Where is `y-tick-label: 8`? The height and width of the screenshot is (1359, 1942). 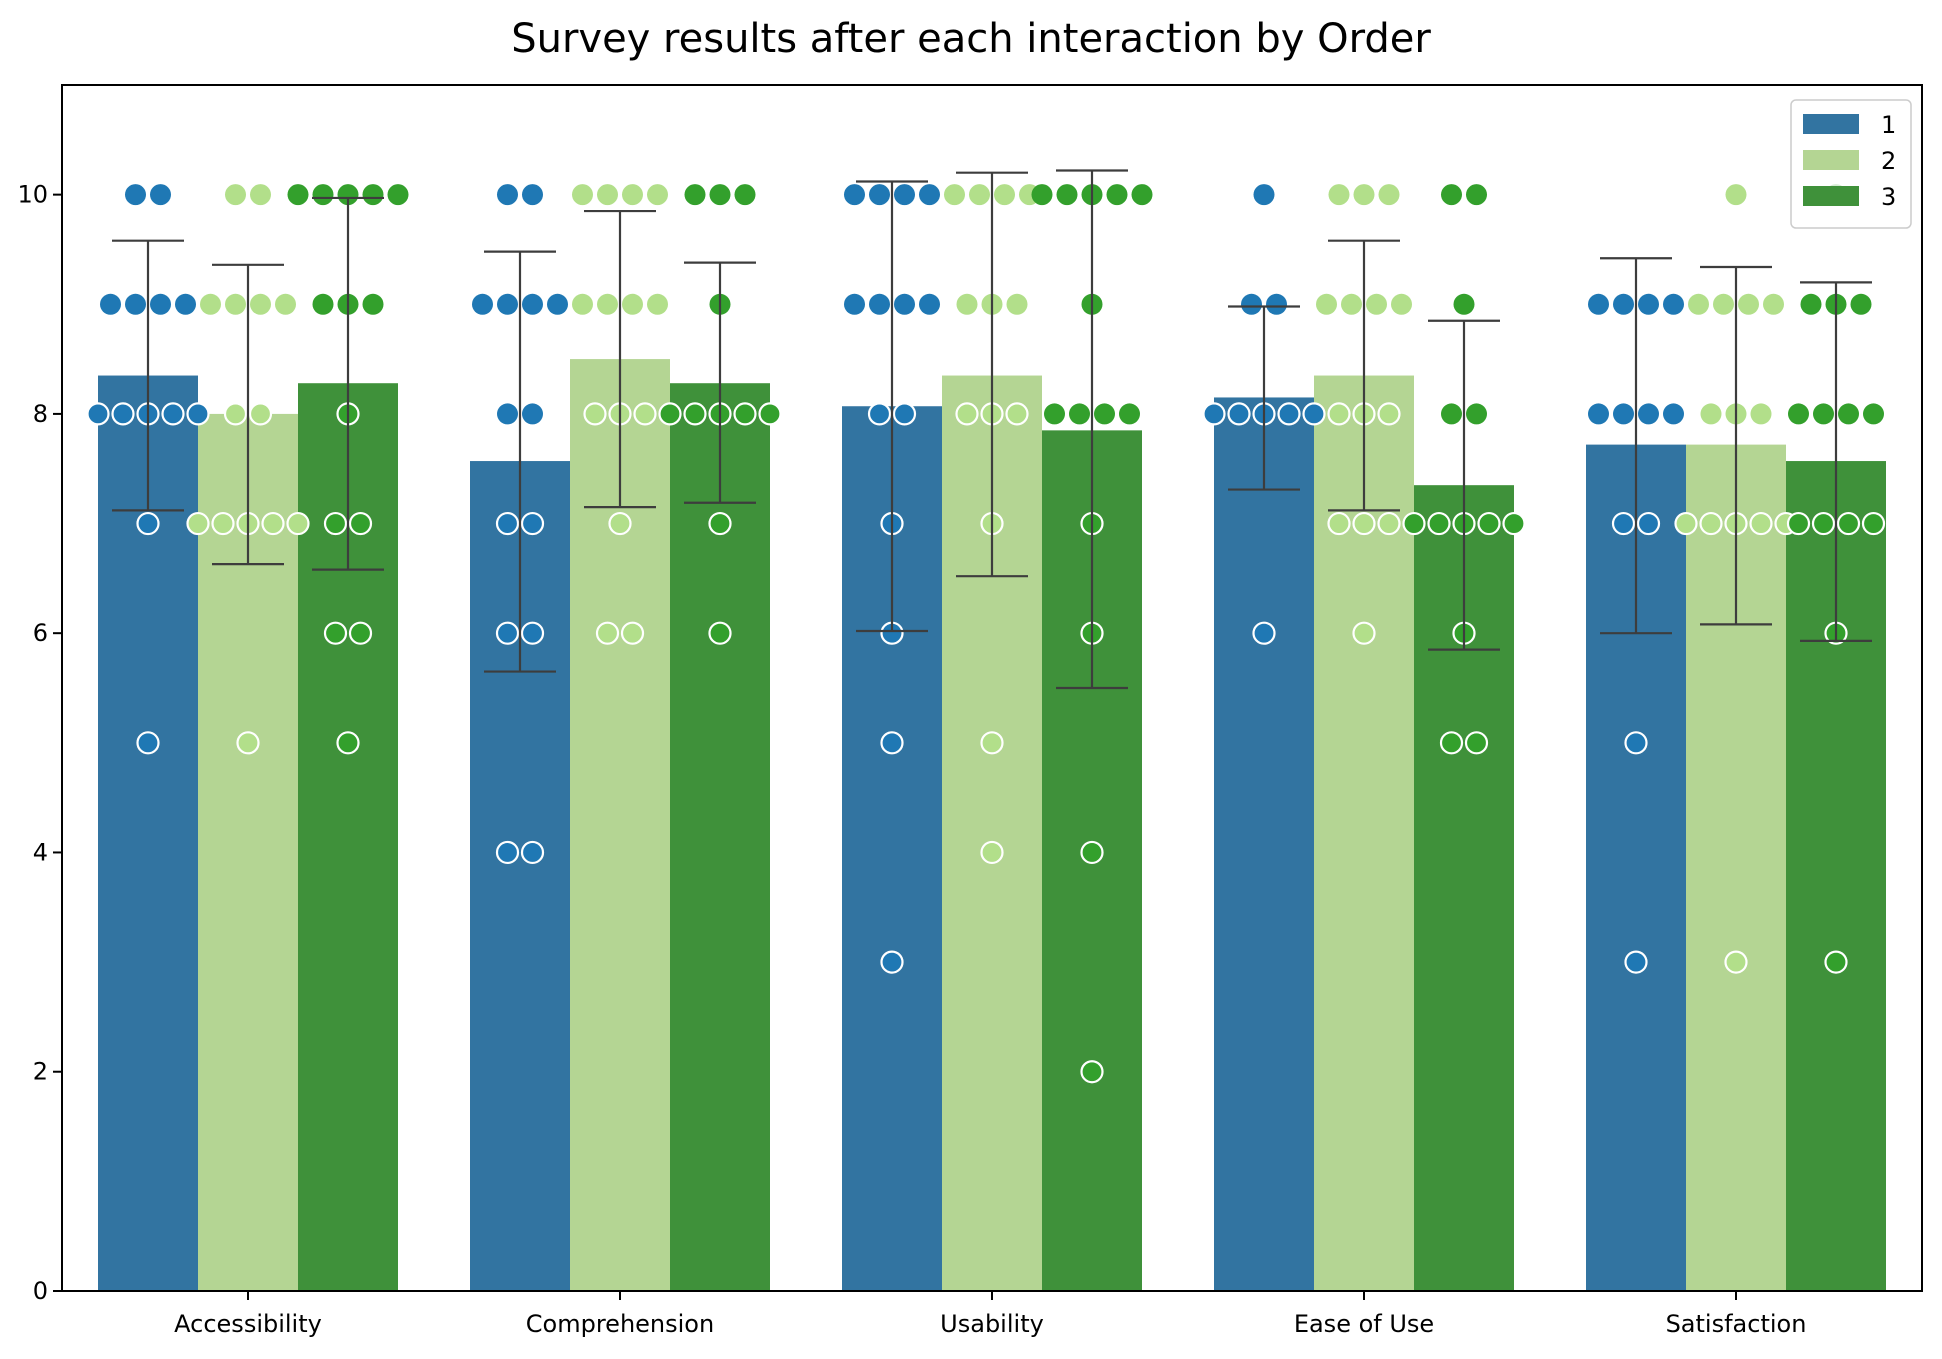
y-tick-label: 8 is located at coordinates (40, 414).